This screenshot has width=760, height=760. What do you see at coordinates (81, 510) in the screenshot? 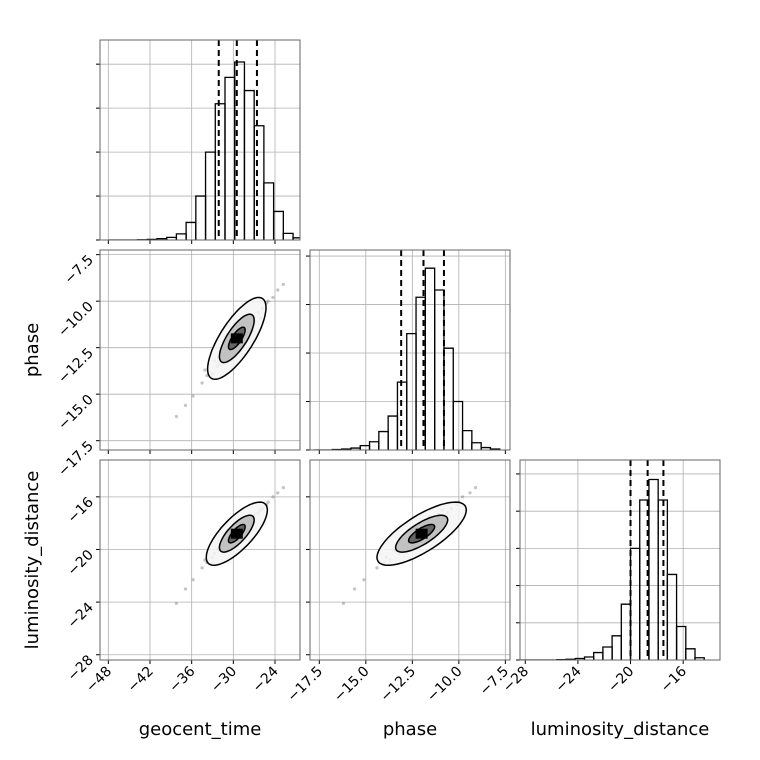
I see `y-tick-label: −16` at bounding box center [81, 510].